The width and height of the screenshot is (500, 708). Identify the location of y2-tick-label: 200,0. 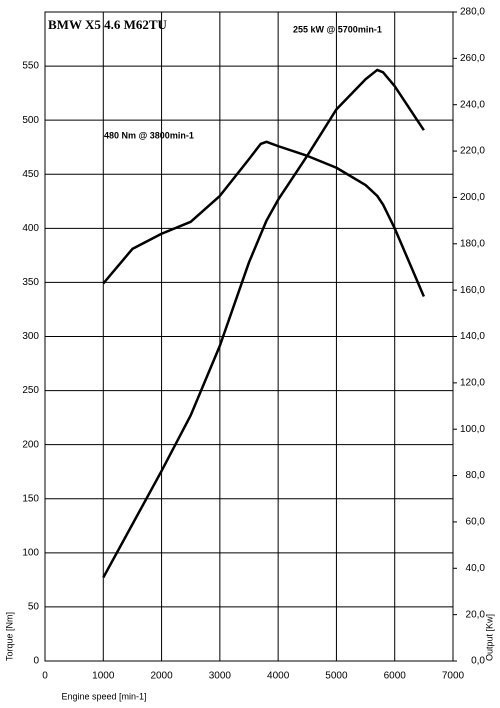
(472, 197).